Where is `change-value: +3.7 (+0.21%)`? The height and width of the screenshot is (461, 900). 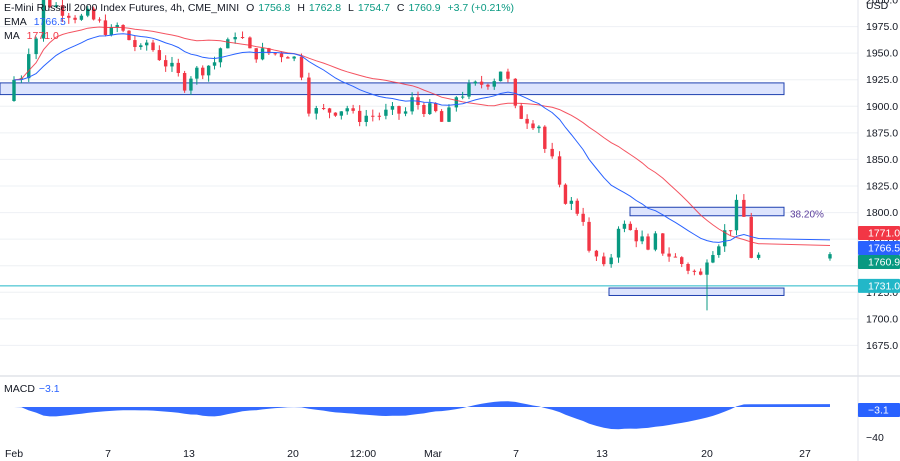
change-value: +3.7 (+0.21%) is located at coordinates (481, 8).